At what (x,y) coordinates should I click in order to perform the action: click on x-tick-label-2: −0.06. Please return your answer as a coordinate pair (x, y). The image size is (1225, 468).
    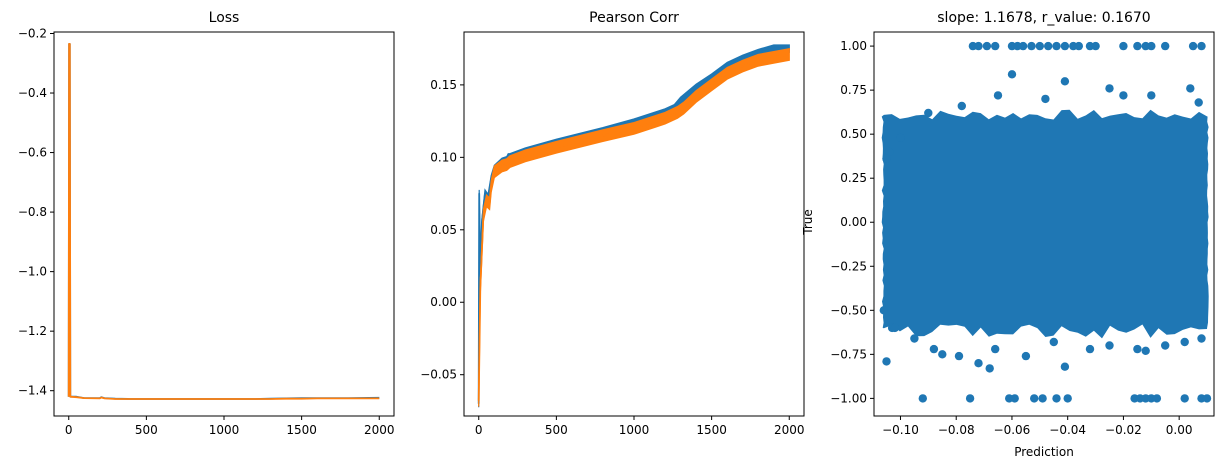
    Looking at the image, I should click on (1012, 430).